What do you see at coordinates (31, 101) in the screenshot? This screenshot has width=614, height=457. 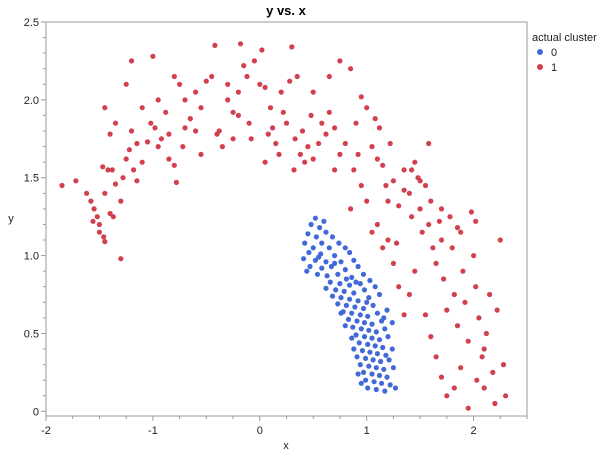 I see `y-tick-label: 2.0` at bounding box center [31, 101].